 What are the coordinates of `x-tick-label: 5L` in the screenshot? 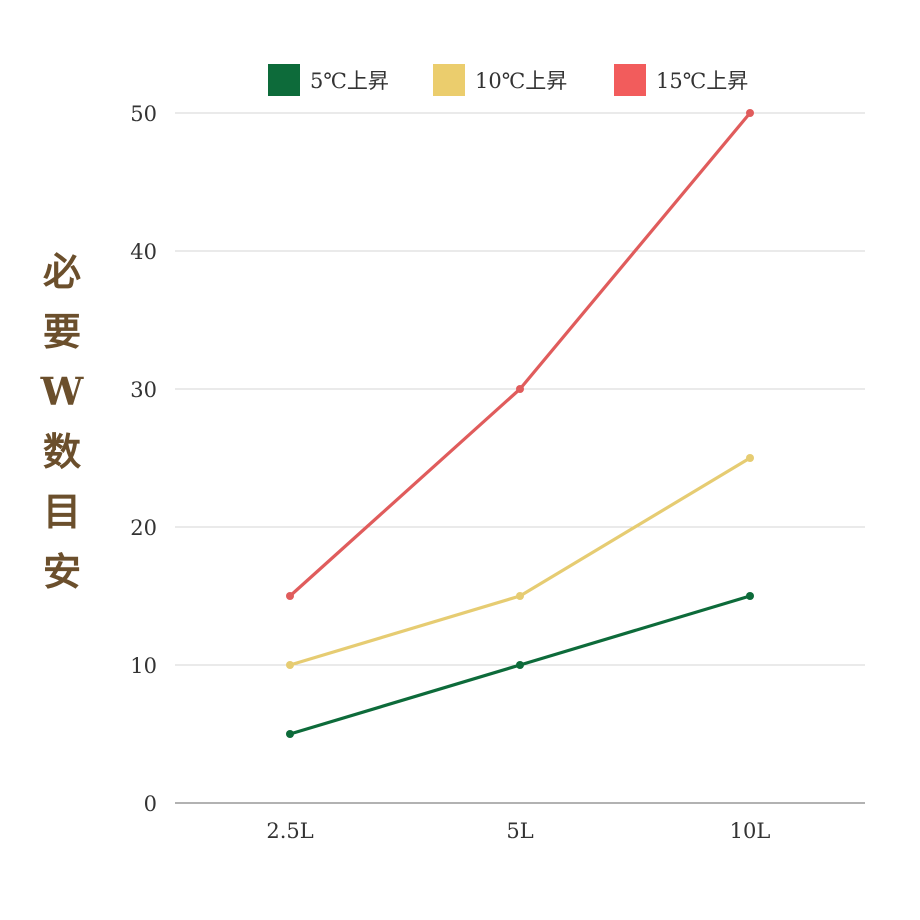 It's located at (519, 831).